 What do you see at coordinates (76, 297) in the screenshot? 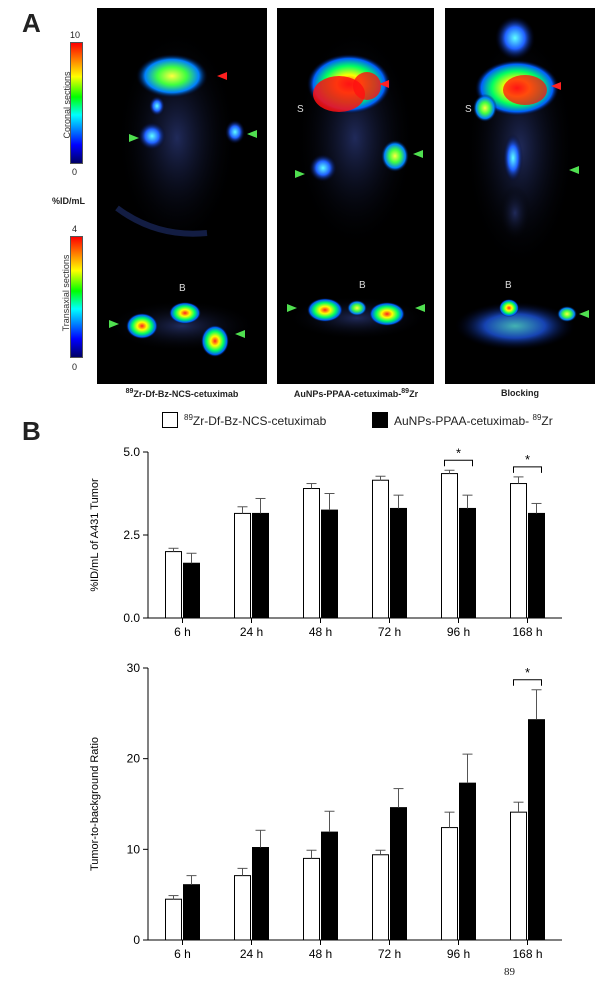
I see `colorbar-bottom` at bounding box center [76, 297].